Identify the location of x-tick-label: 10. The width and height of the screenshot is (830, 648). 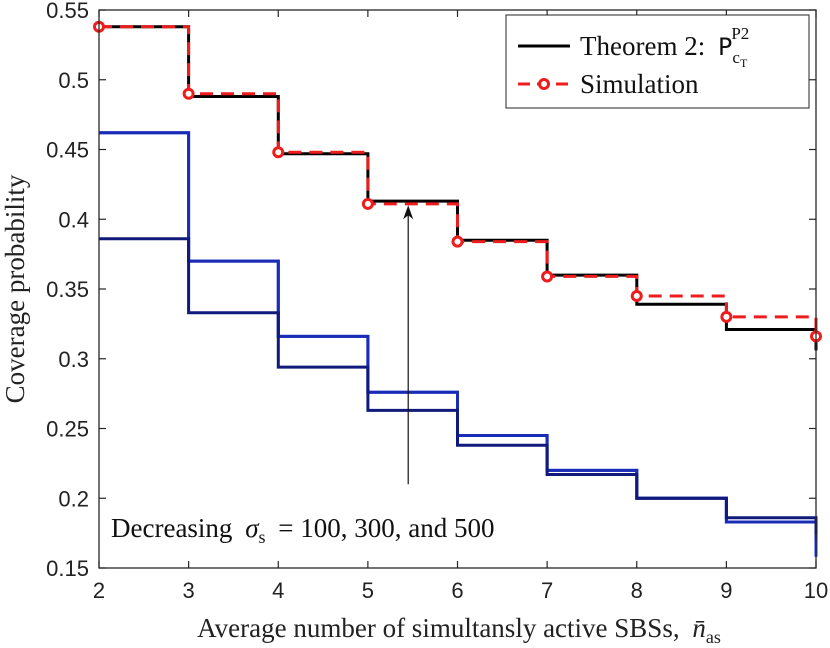
(816, 590).